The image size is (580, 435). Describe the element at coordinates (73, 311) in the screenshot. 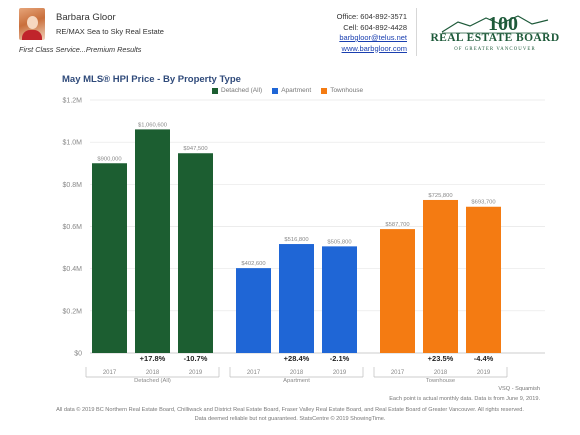

I see `y-tick-label: $0.2M` at that location.